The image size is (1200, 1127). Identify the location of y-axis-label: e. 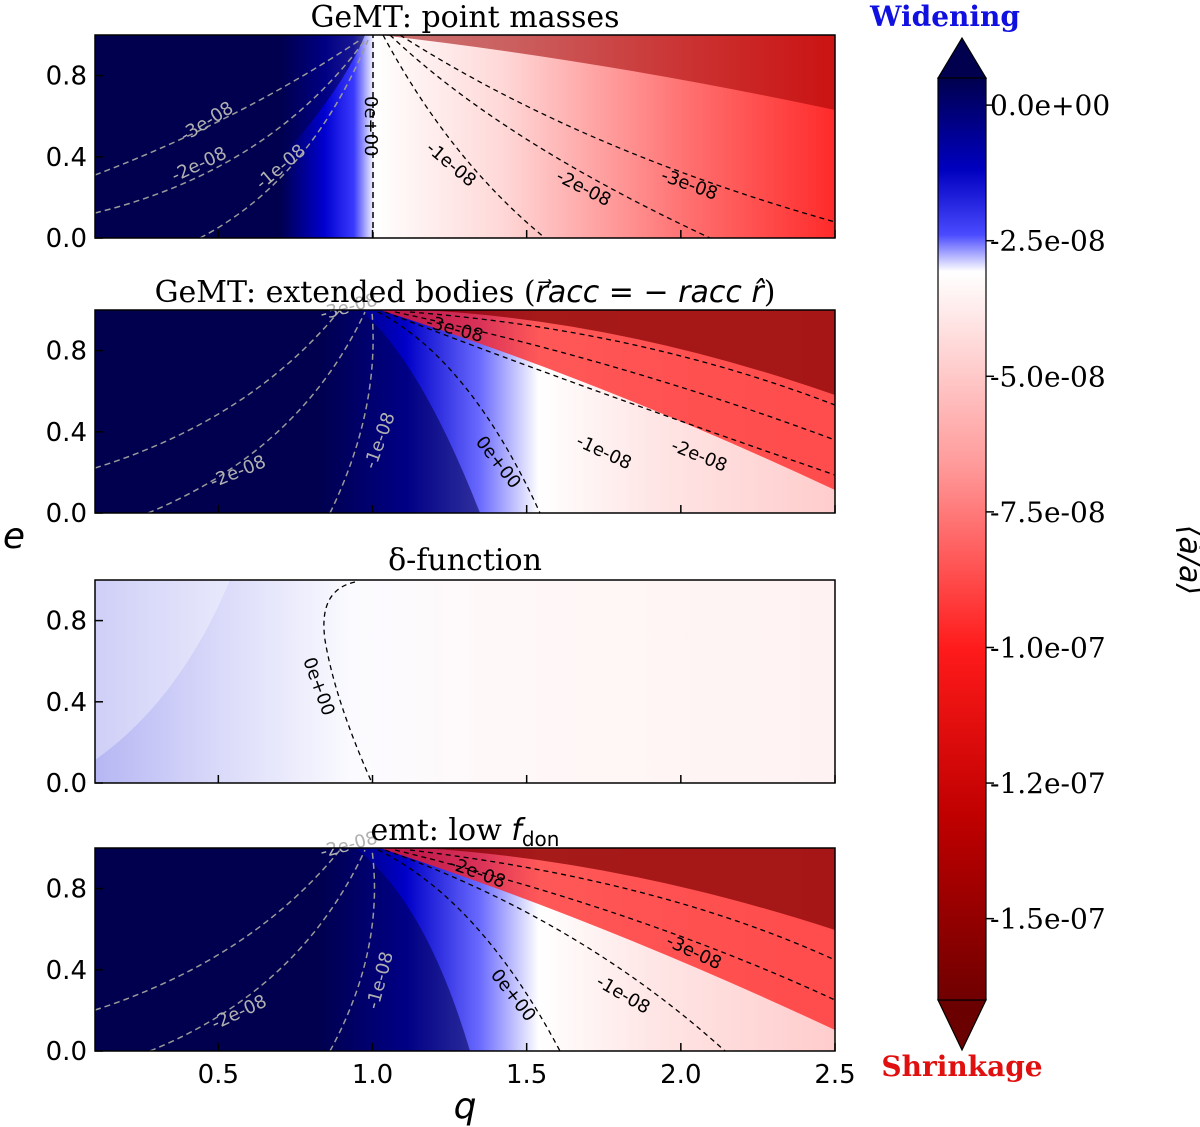
(14, 536).